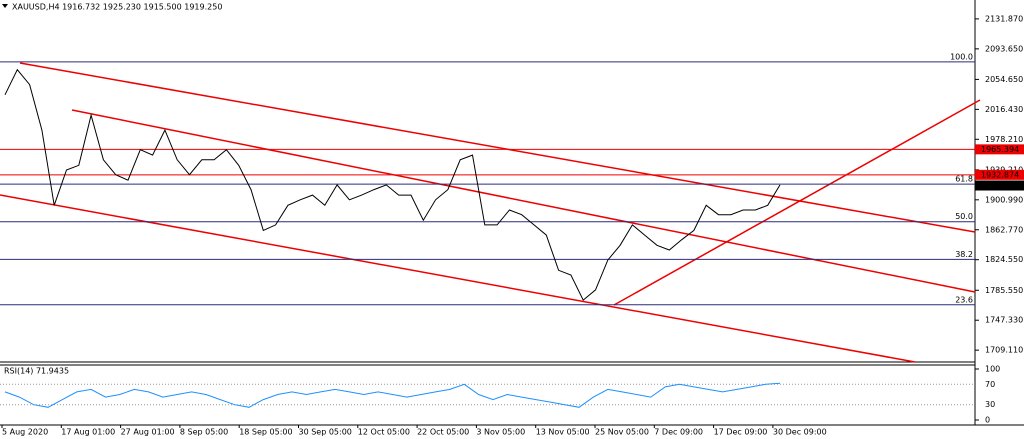 This screenshot has height=439, width=1024. I want to click on current-price-label: 1919.250, so click(1000, 185).